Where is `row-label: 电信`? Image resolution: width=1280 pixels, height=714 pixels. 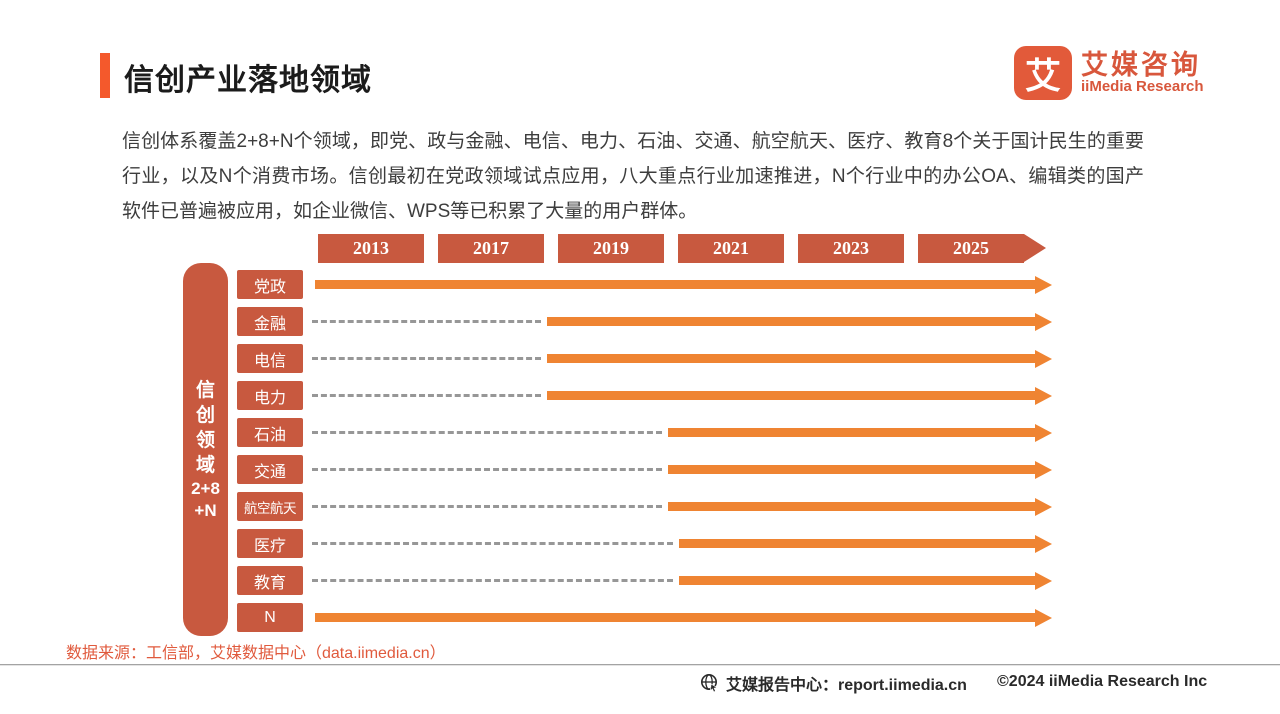
row-label: 电信 is located at coordinates (270, 358).